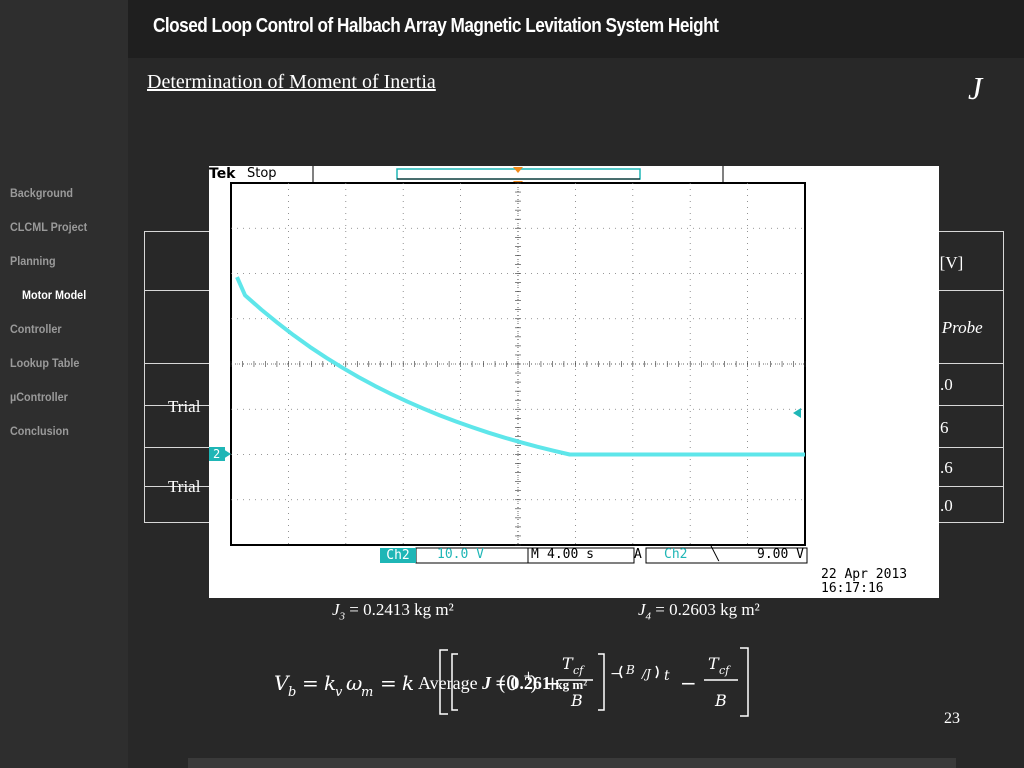 The width and height of the screenshot is (1024, 768). I want to click on average-symbol: J, so click(487, 683).